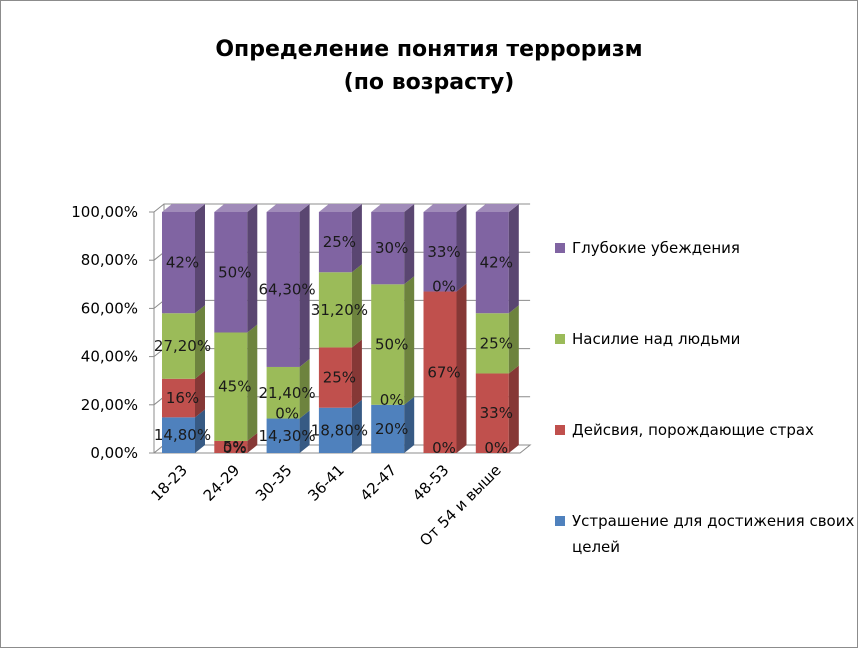  I want to click on x-category-label: 18-23, so click(169, 483).